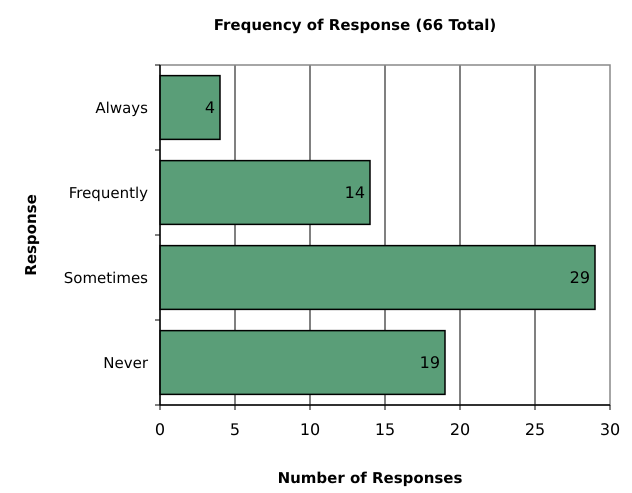 Image resolution: width=632 pixels, height=493 pixels. I want to click on x-tick-label: 30, so click(610, 429).